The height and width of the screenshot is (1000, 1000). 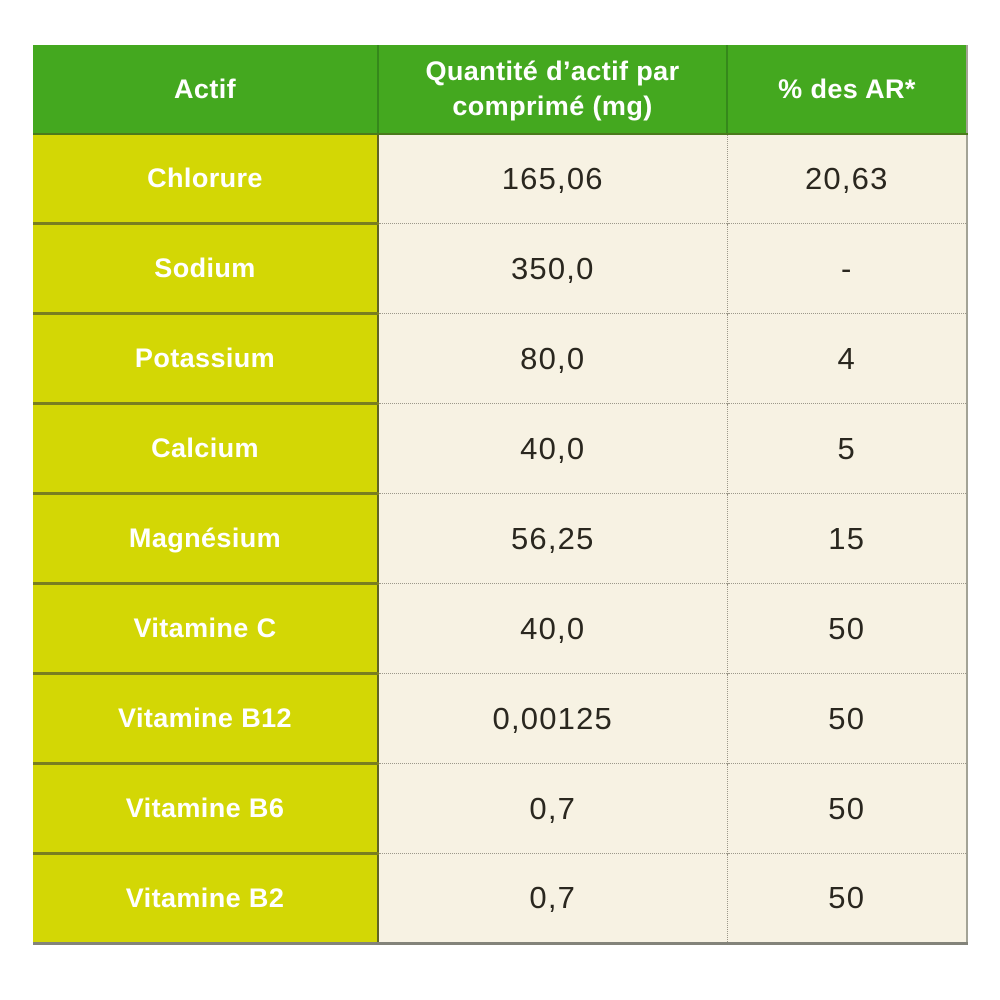 I want to click on table-row-vitamine-b2: Vitamine B2 0,7 50, so click(x=500, y=898).